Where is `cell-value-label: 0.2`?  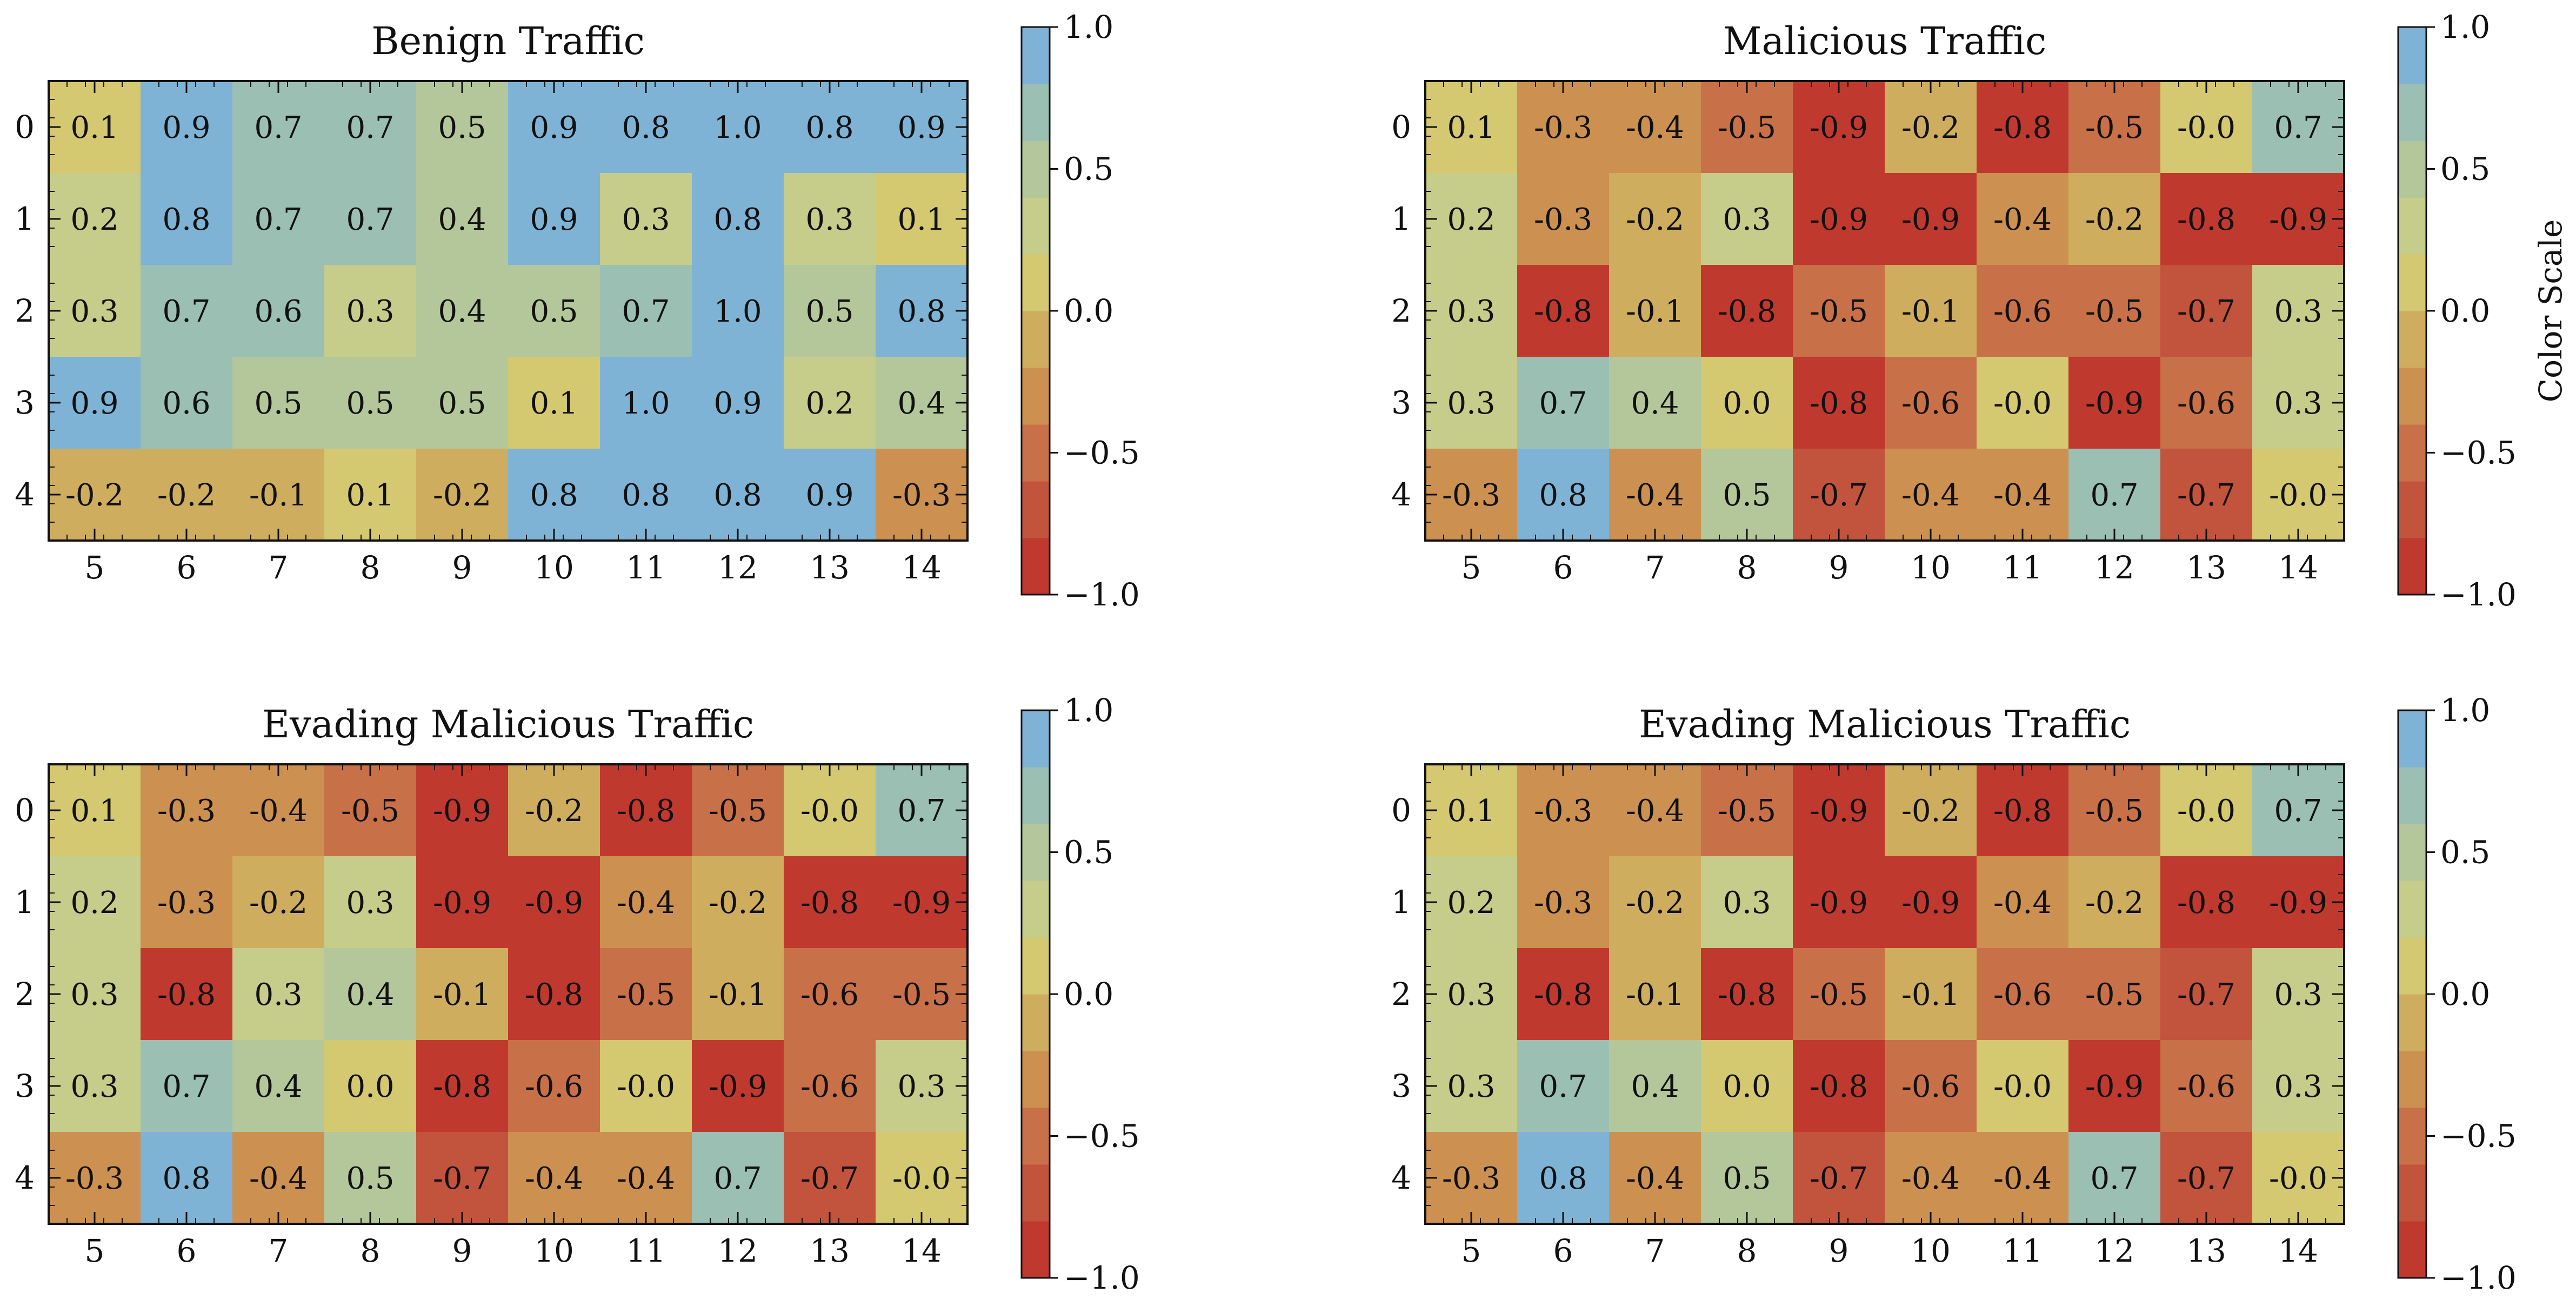 cell-value-label: 0.2 is located at coordinates (829, 403).